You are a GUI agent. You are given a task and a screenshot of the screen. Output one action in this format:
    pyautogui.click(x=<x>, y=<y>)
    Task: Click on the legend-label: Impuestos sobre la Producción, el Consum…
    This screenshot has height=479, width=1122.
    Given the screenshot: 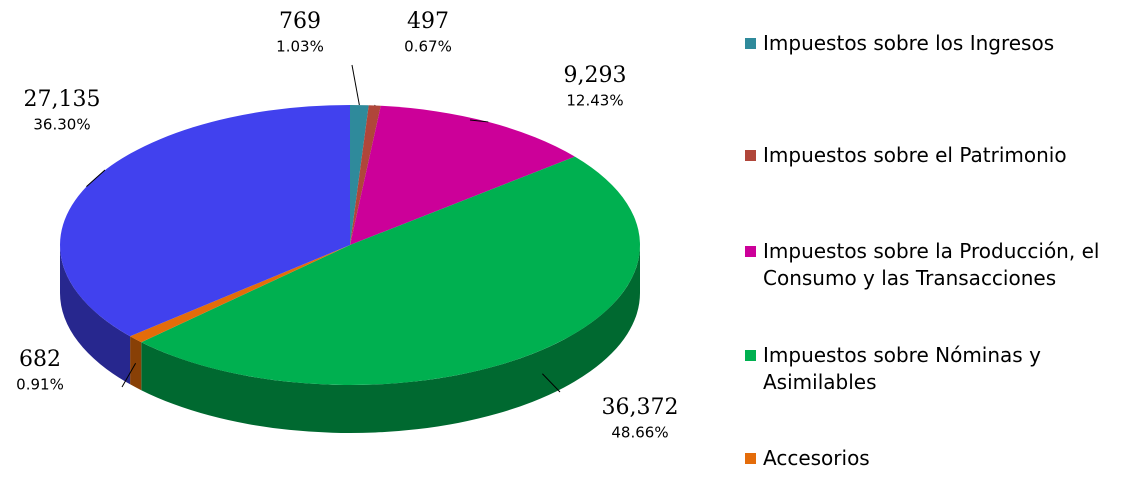 What is the action you would take?
    pyautogui.click(x=931, y=264)
    